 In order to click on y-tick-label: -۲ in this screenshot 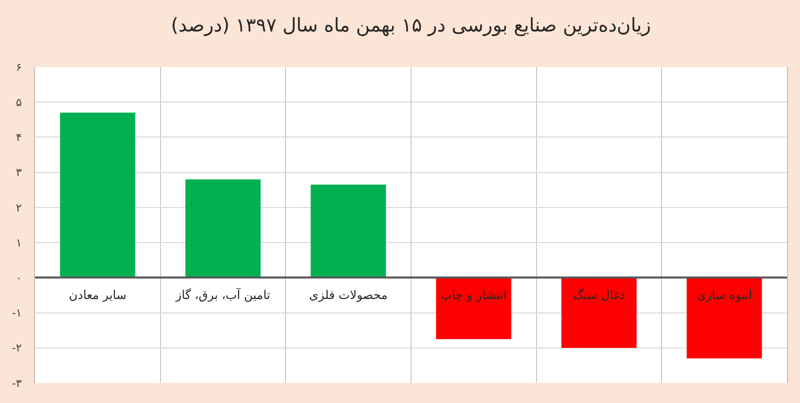, I will do `click(17, 348)`.